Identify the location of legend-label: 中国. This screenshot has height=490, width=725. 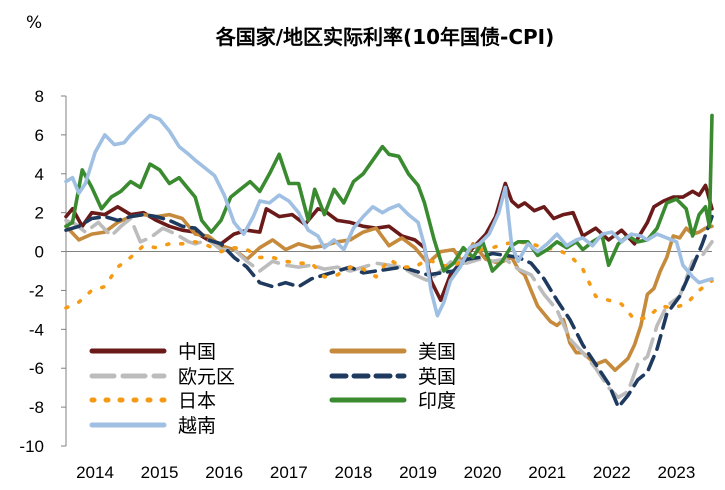
(197, 352).